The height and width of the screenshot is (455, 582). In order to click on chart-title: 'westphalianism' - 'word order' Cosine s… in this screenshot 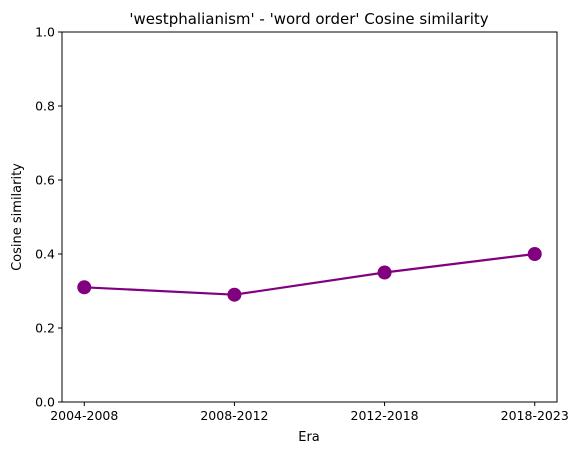, I will do `click(308, 19)`.